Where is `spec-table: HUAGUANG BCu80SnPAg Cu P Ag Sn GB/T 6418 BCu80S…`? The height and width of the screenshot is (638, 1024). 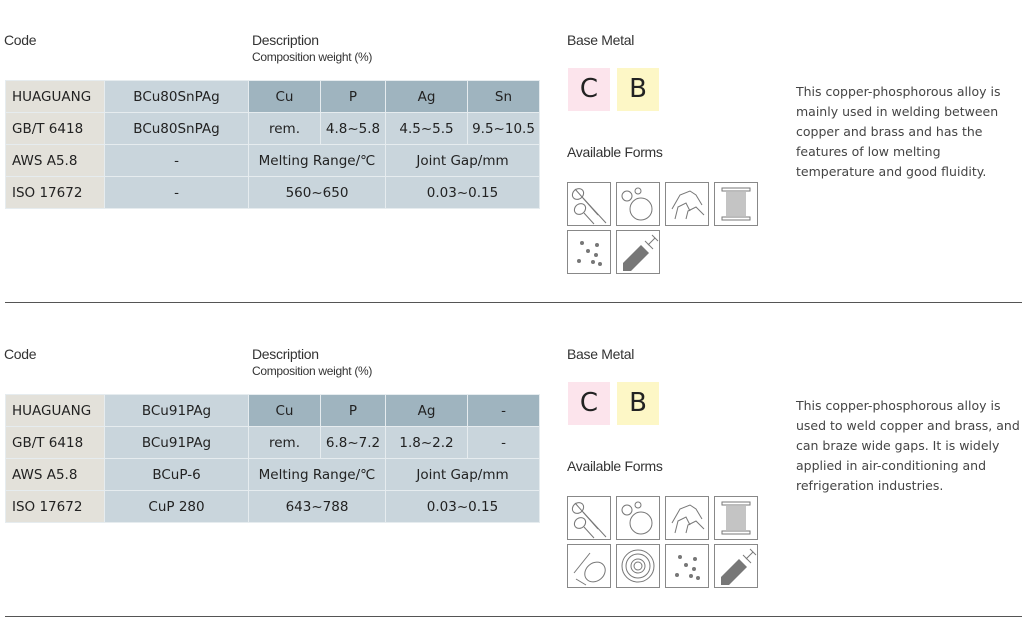
spec-table: HUAGUANG BCu80SnPAg Cu P Ag Sn GB/T 6418 BCu80S… is located at coordinates (272, 144).